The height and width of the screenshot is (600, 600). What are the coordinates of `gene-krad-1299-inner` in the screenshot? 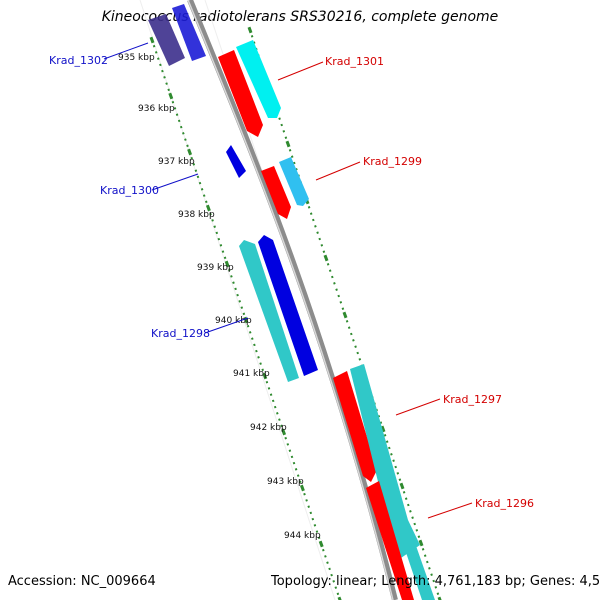 It's located at (294, 181).